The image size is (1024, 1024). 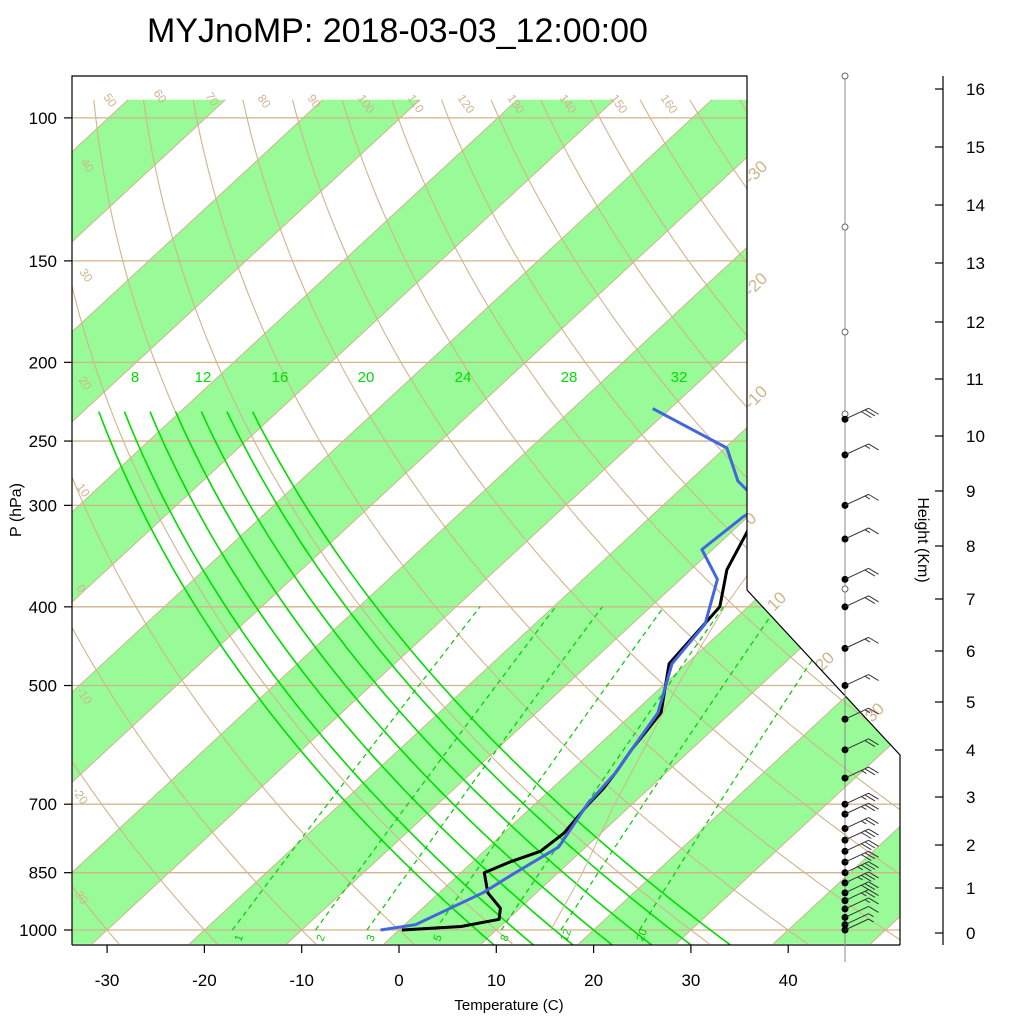 I want to click on height-tick-label: 16, so click(x=975, y=89).